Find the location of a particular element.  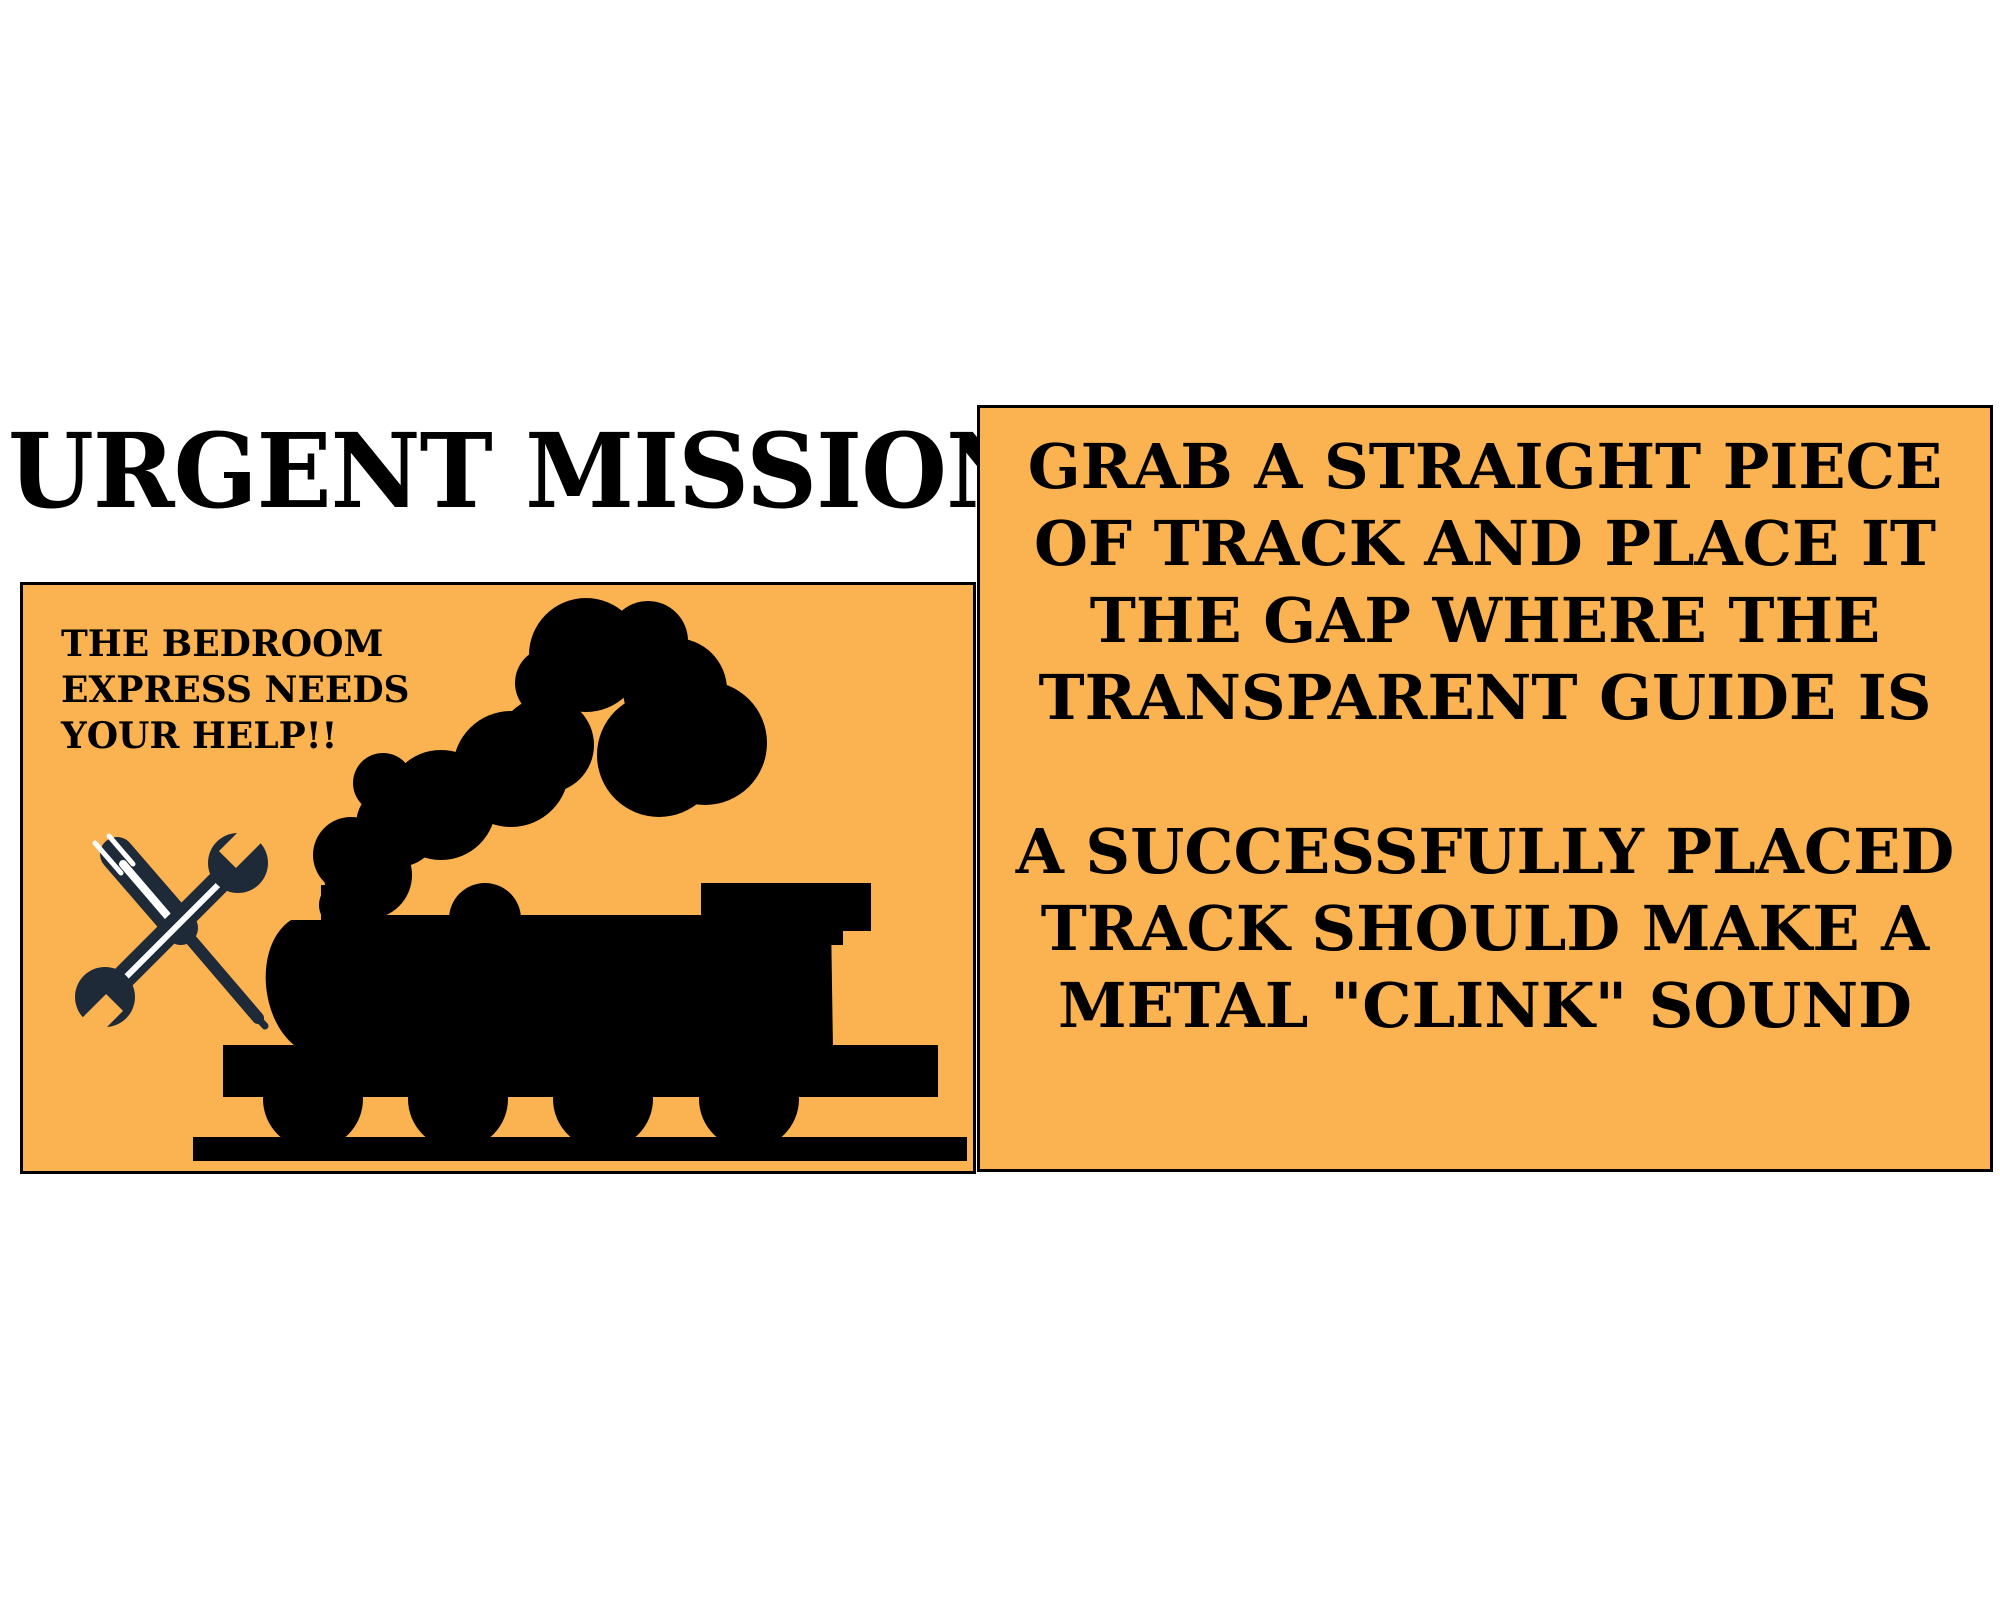

smoke-cloud-icon is located at coordinates (540, 763).